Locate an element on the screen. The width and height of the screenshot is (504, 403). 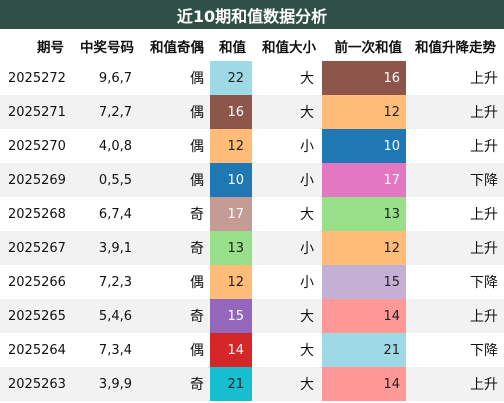
winning-numbers-cell: 7,2,3 is located at coordinates (115, 282).